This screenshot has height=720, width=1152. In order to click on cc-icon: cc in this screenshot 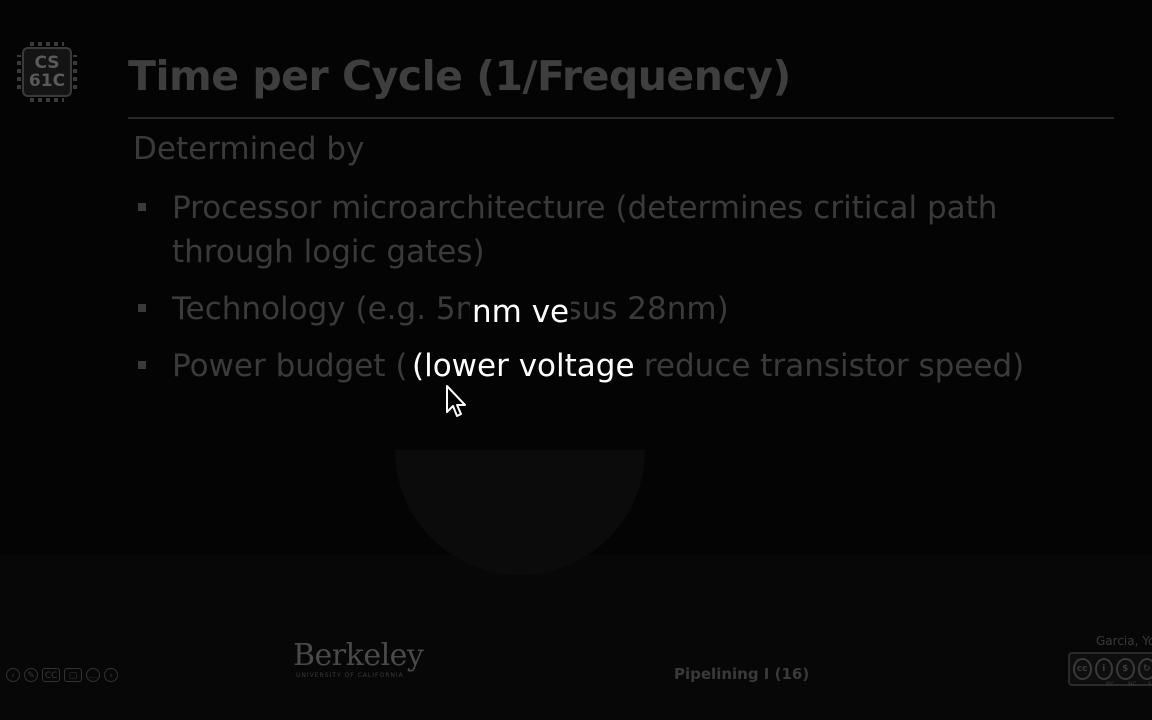, I will do `click(1082, 669)`.